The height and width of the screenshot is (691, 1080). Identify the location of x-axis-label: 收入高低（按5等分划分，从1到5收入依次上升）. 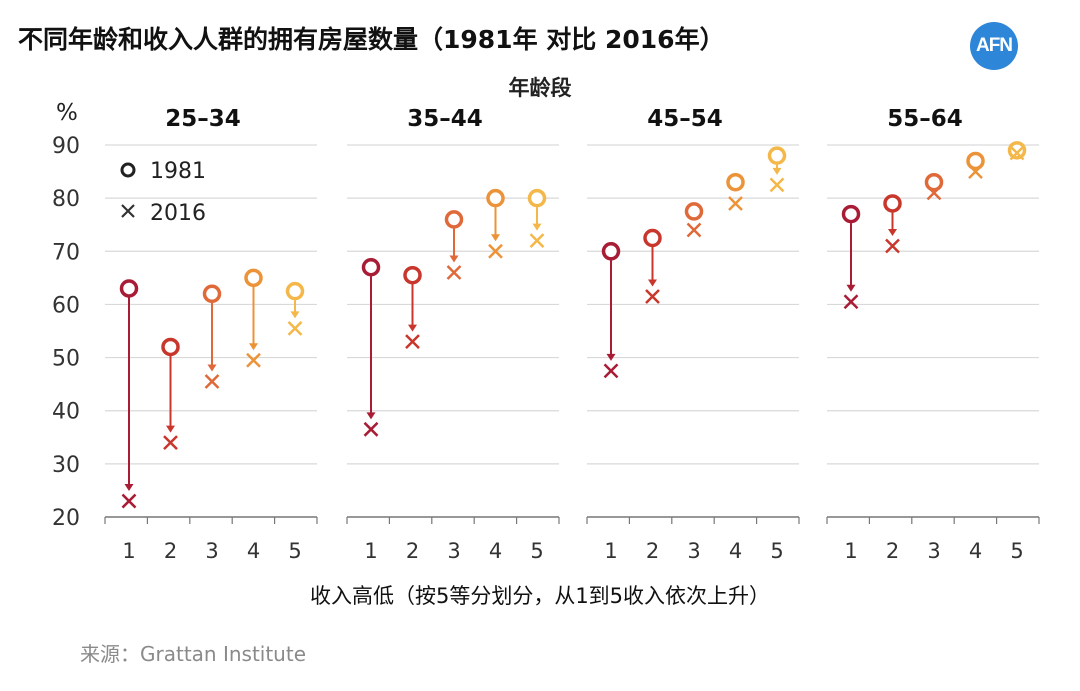
(540, 596).